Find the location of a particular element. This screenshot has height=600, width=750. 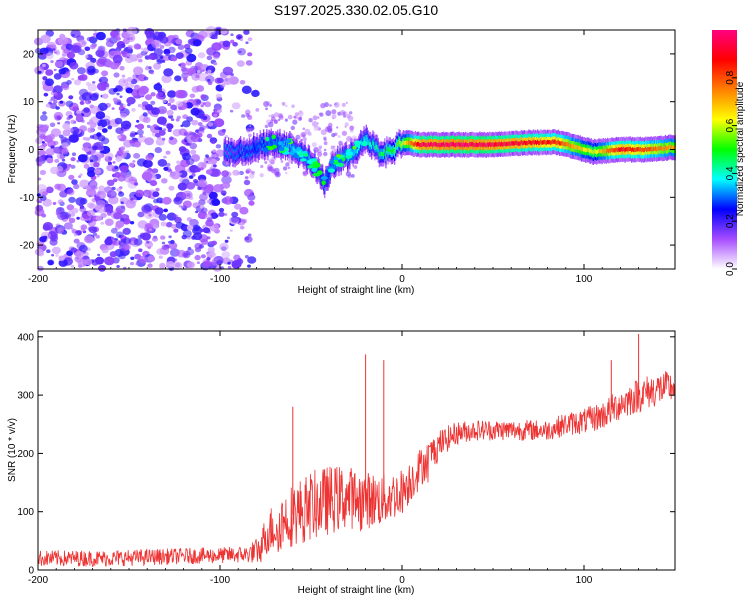

x-tick-label: 0 is located at coordinates (402, 279).